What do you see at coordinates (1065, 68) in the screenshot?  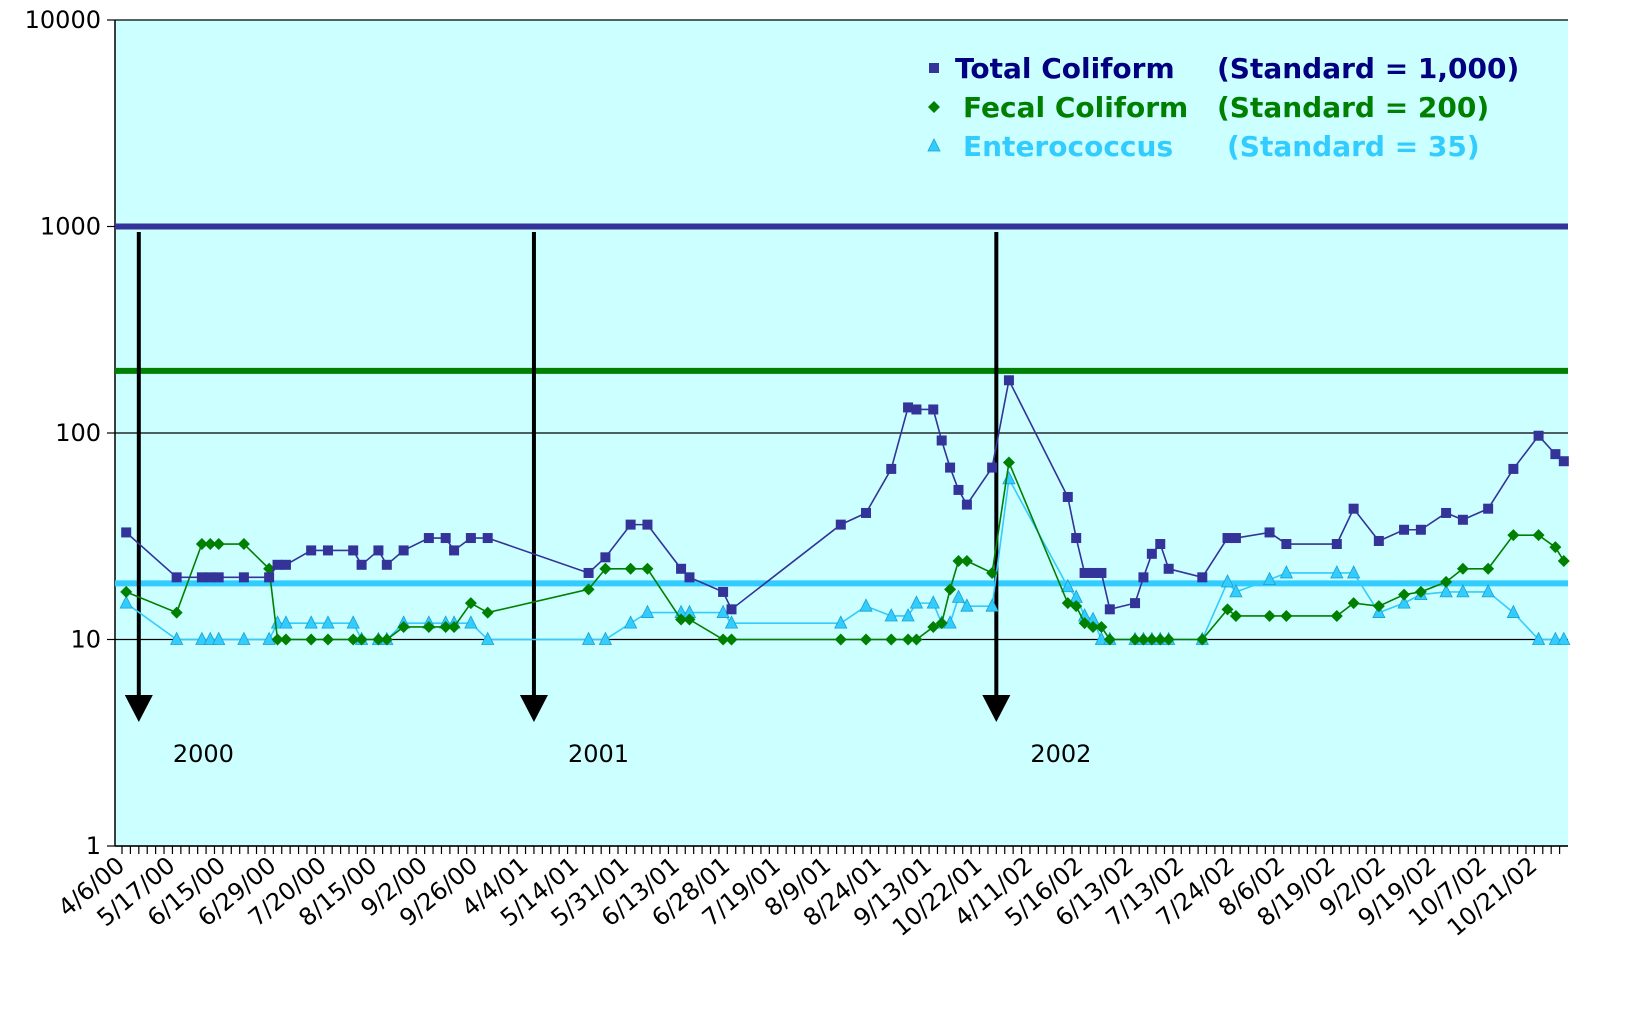 I see `legend-label: Total Coliform` at bounding box center [1065, 68].